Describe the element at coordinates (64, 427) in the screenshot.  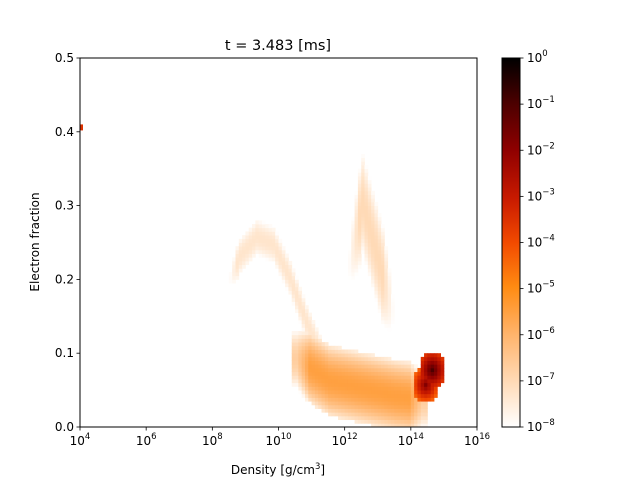
I see `y-tick-label: 0.0` at that location.